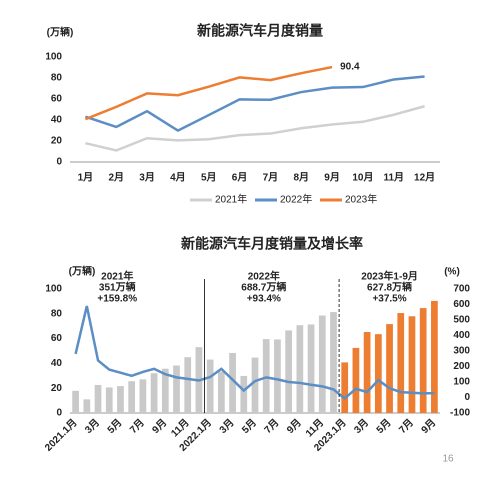 This screenshot has width=491, height=480. I want to click on x-tick-label: 2月, so click(116, 178).